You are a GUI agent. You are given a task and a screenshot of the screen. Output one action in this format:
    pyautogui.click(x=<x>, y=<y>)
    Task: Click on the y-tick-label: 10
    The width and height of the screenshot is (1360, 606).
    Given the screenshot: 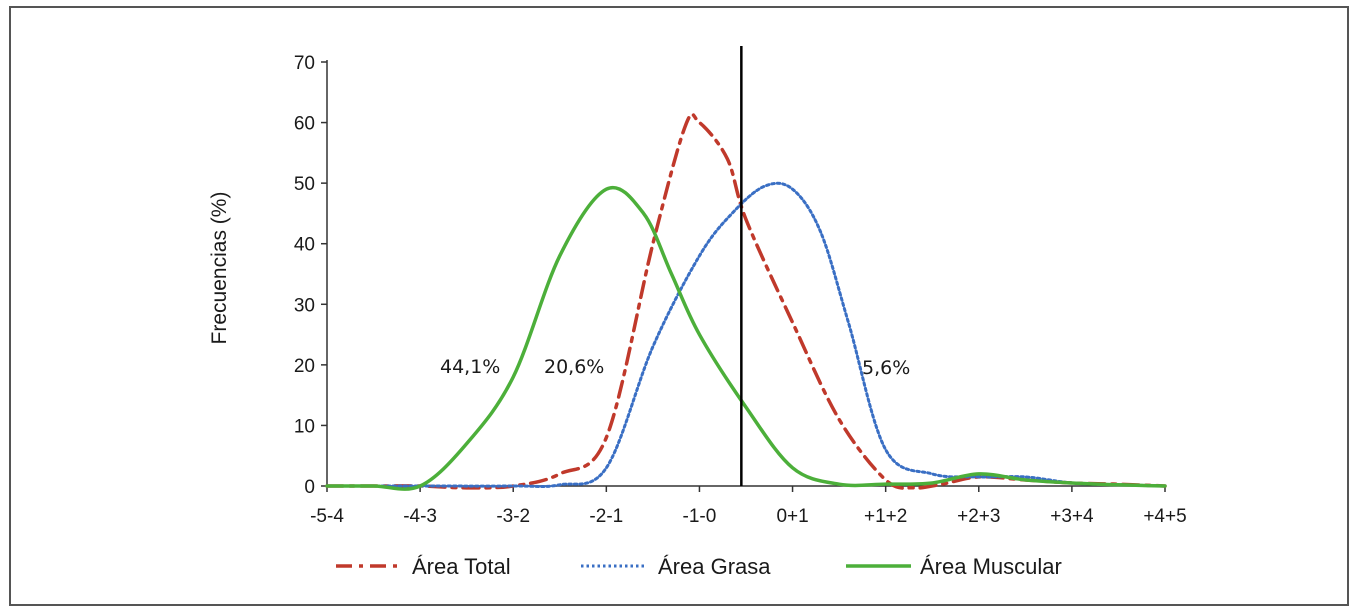 What is the action you would take?
    pyautogui.click(x=304, y=426)
    